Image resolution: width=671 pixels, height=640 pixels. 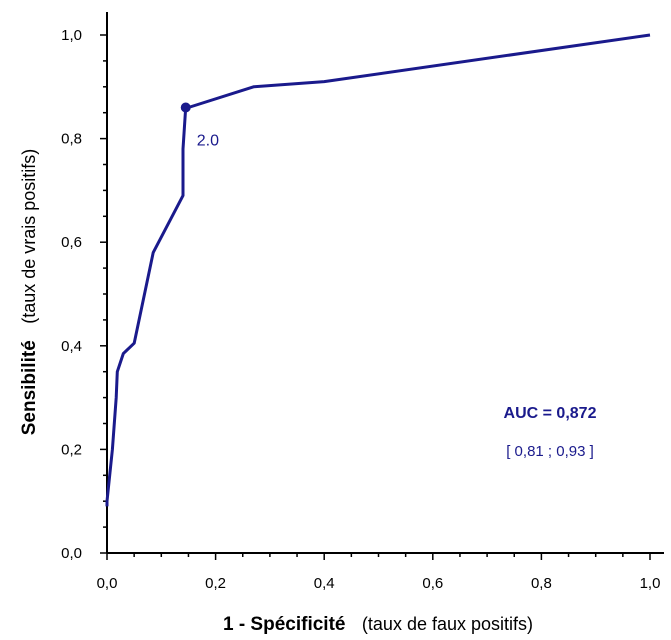 What do you see at coordinates (541, 583) in the screenshot?
I see `x-tick-label: 0,8` at bounding box center [541, 583].